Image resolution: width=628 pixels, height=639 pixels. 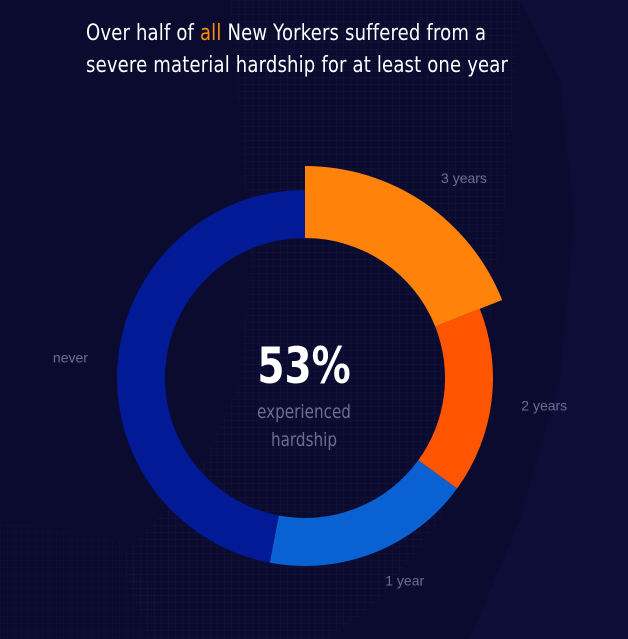 I want to click on center-caption-line-2: hardship, so click(x=303, y=440).